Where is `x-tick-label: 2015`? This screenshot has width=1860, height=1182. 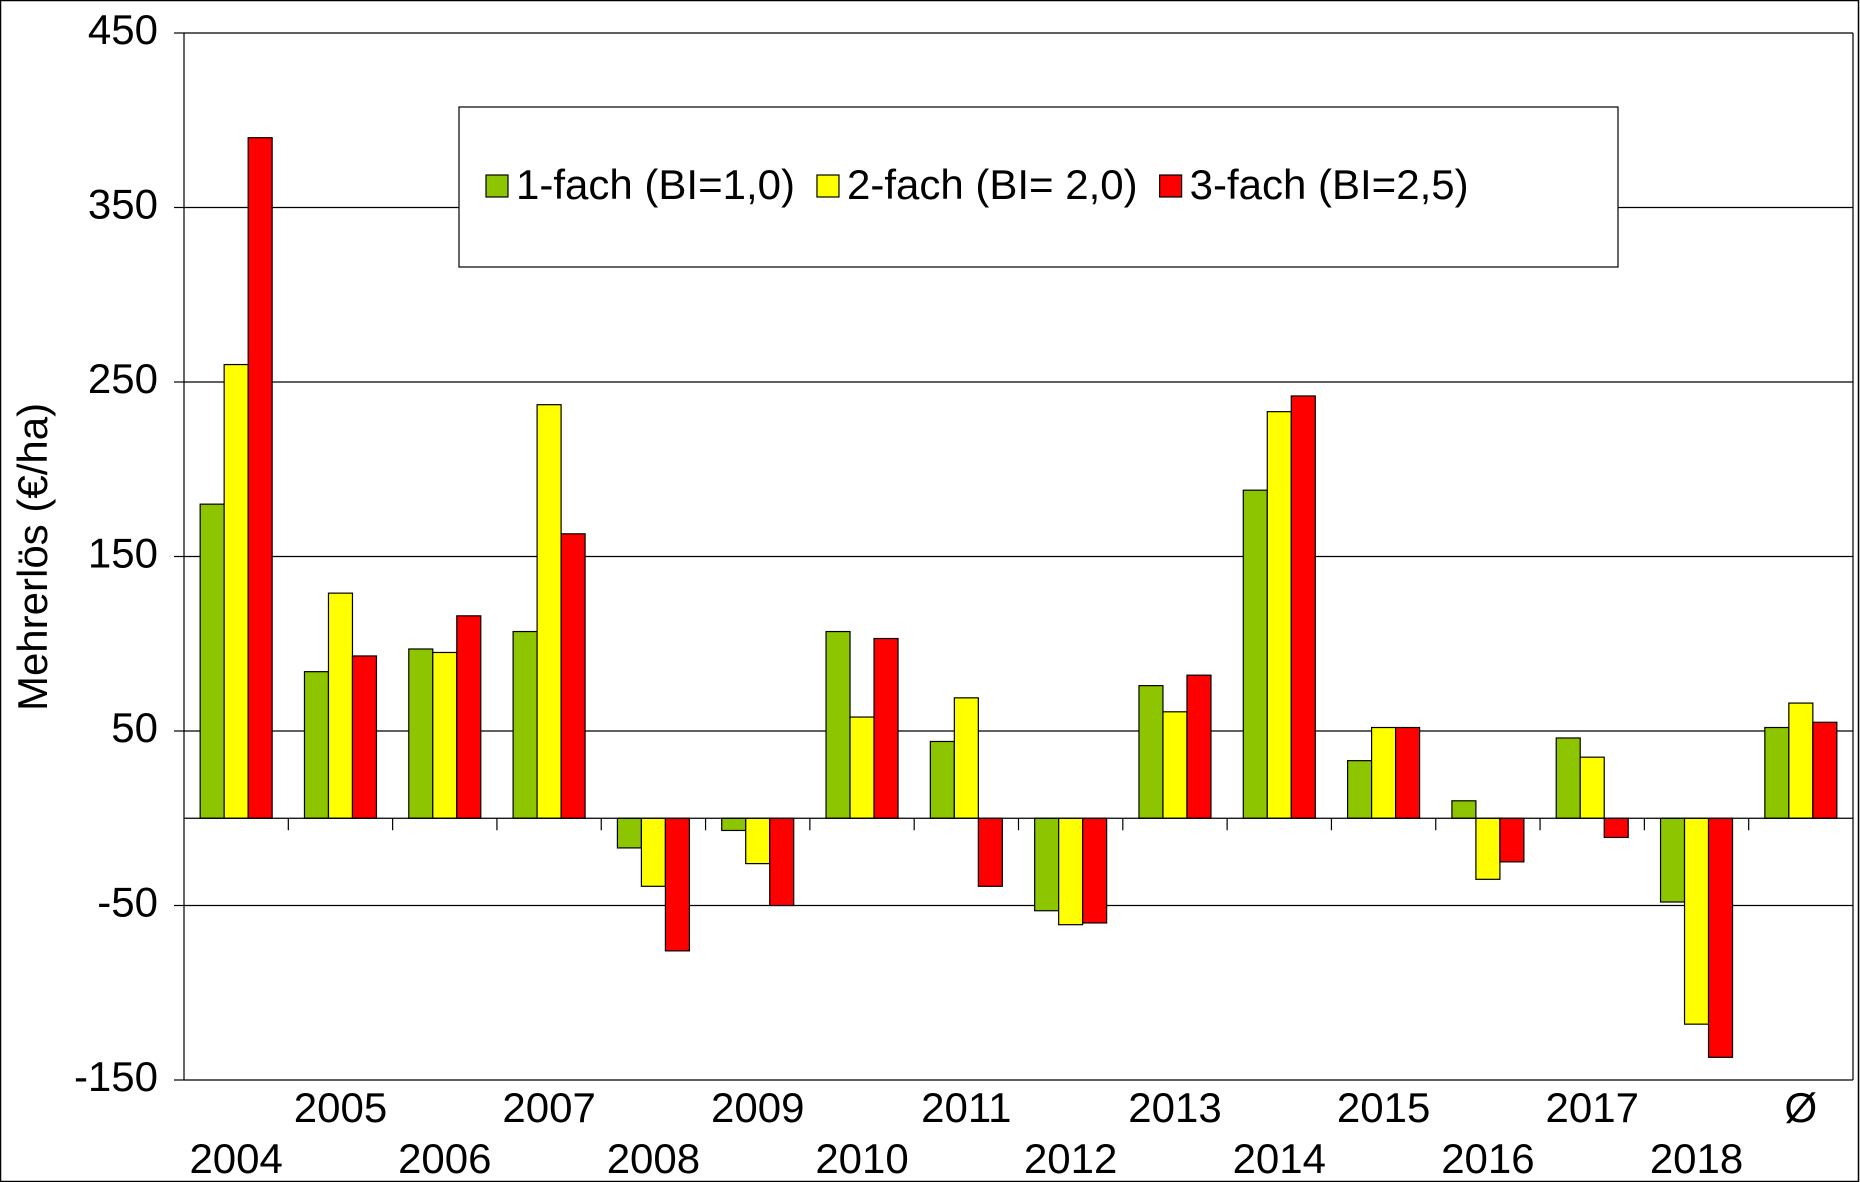 x-tick-label: 2015 is located at coordinates (1383, 1107).